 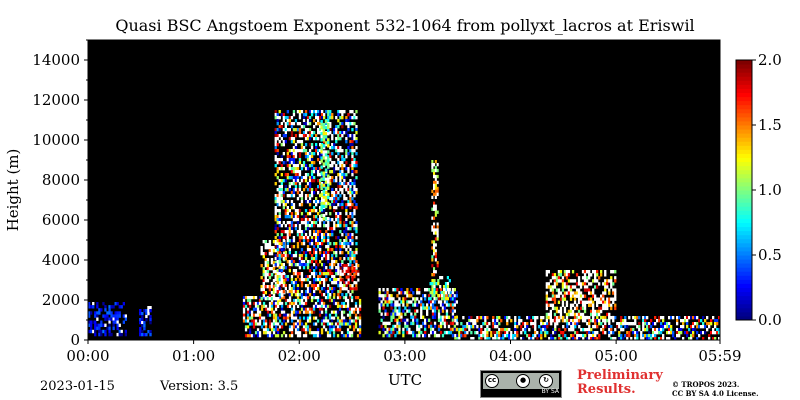 I want to click on x-tick-label: 03:00, so click(x=404, y=356).